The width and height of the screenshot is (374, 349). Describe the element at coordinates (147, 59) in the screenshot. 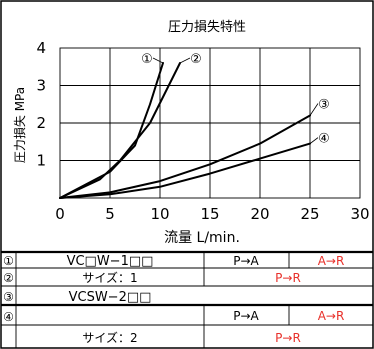

I see `series-callout-label: ①` at that location.